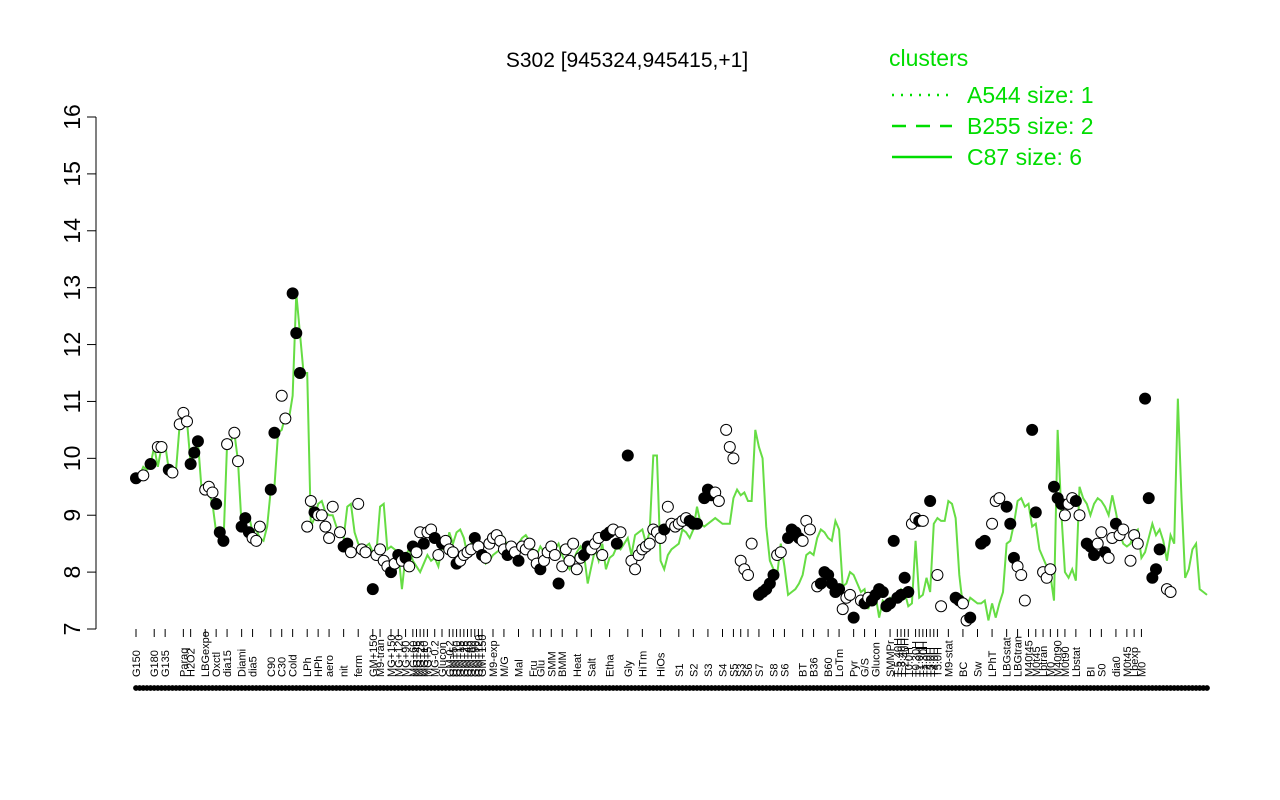 The image size is (1280, 800). I want to click on y-tick-label: 9, so click(72, 515).